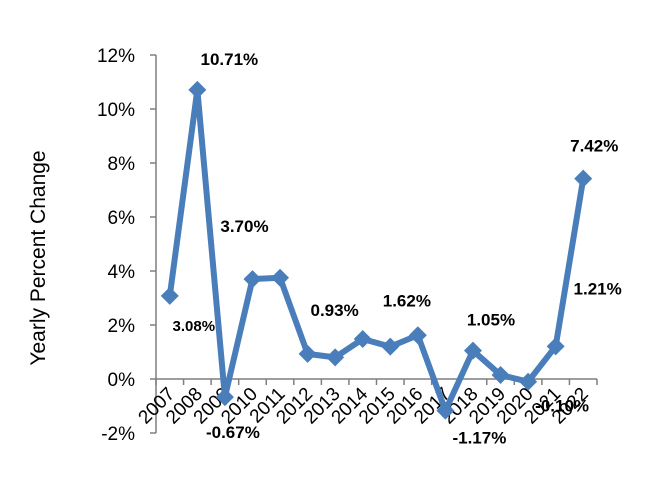  What do you see at coordinates (479, 438) in the screenshot?
I see `data-label: -1.17%` at bounding box center [479, 438].